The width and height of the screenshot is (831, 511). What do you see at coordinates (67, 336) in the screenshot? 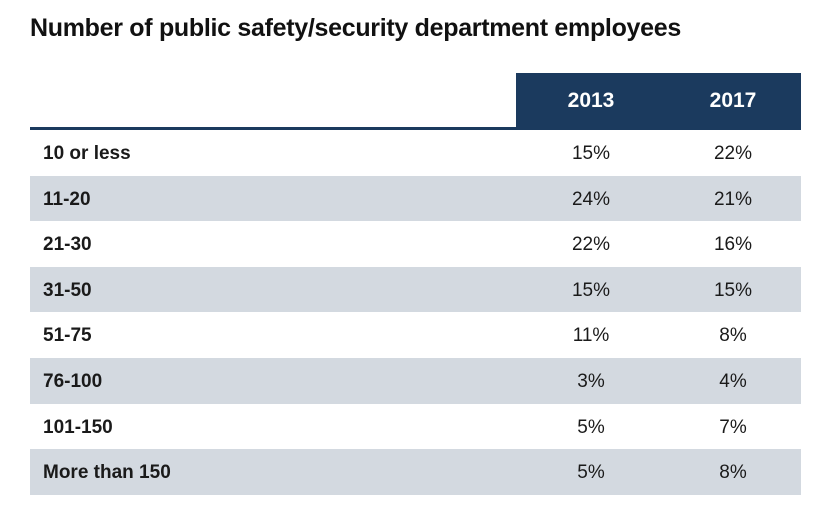
I see `row-label: 51-75` at bounding box center [67, 336].